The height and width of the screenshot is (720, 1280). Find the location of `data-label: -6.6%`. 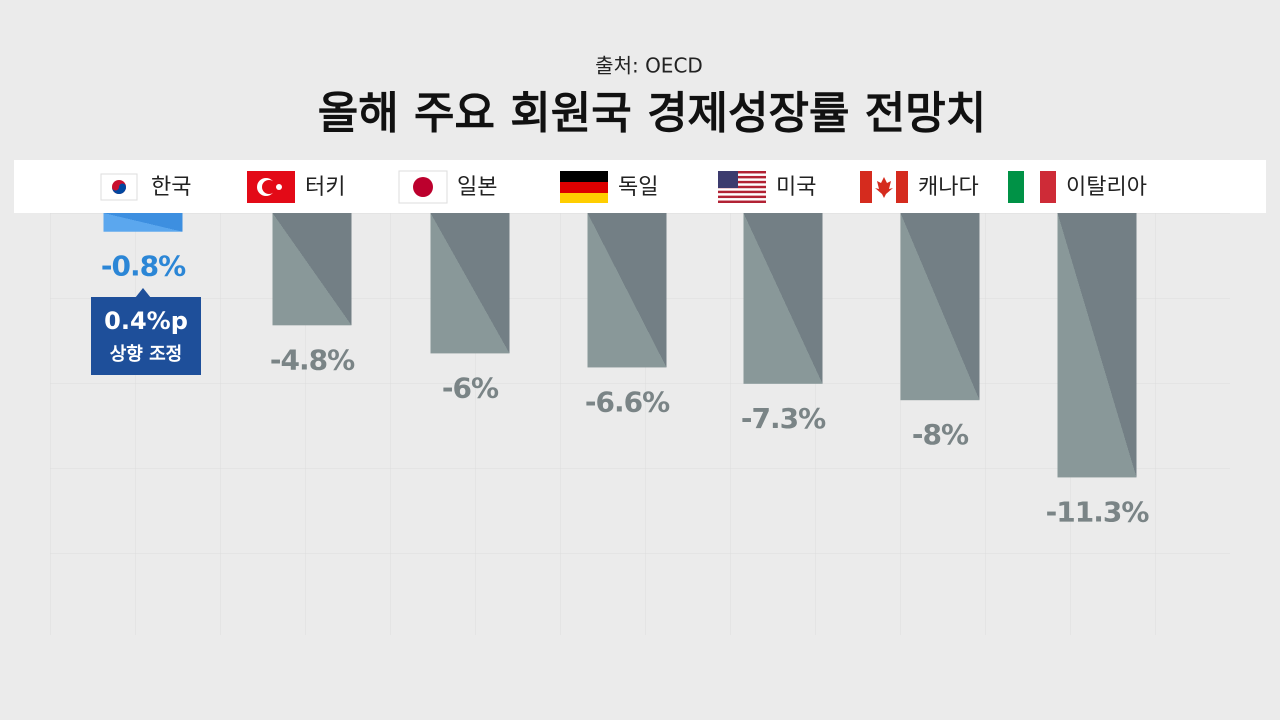

data-label: -6.6% is located at coordinates (627, 401).